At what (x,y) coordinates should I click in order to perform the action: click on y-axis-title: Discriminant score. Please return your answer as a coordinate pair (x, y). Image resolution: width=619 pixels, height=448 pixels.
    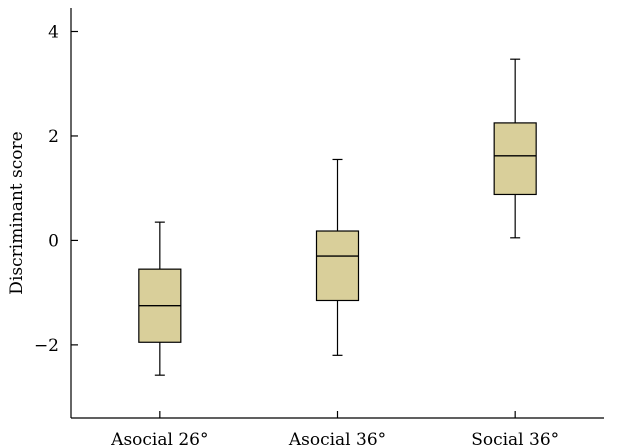
    Looking at the image, I should click on (17, 212).